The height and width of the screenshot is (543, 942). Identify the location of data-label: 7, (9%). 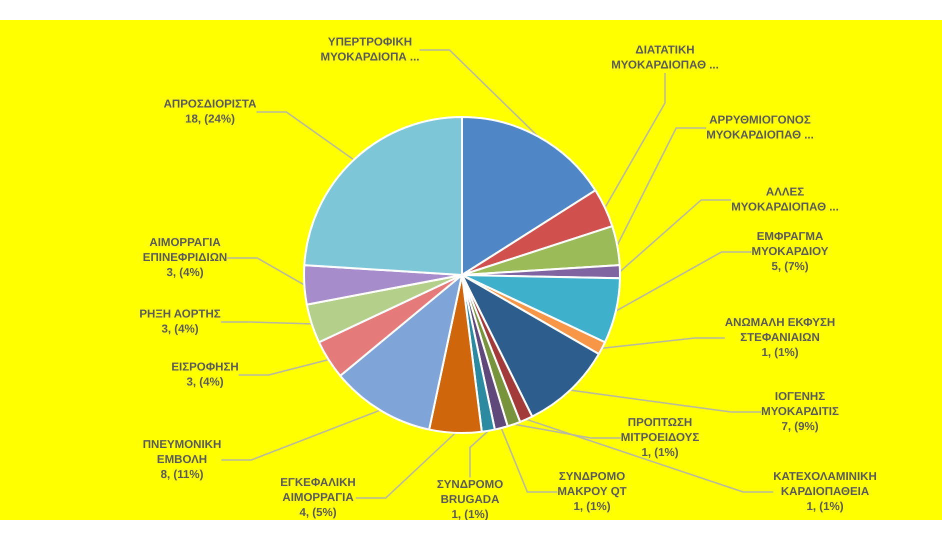
(800, 427).